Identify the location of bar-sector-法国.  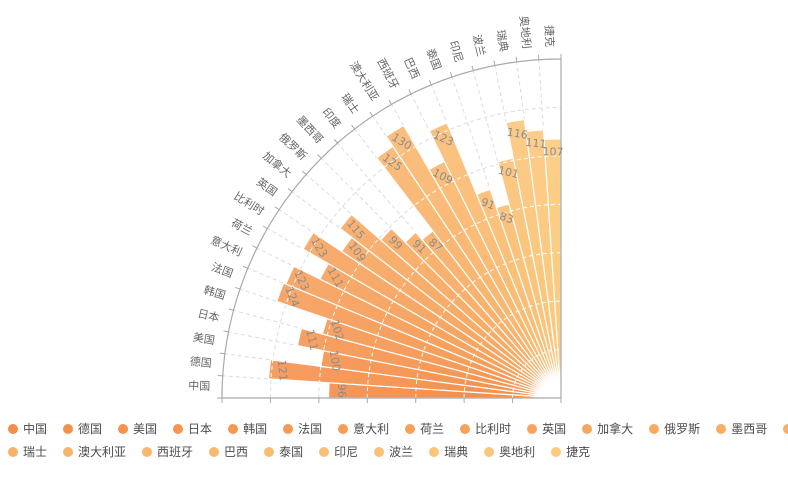
(419, 340).